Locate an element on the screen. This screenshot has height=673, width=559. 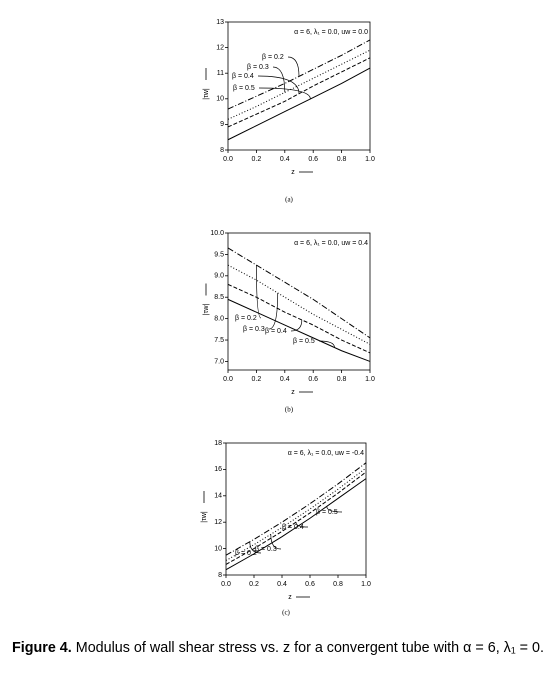
y-tick-label: 13 is located at coordinates (220, 22).